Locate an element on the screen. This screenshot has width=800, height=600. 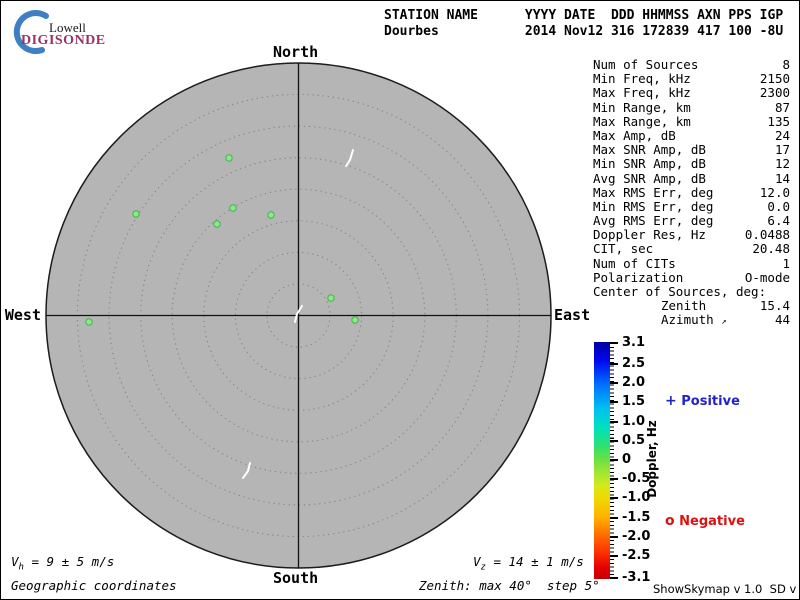
stat-row: Doppler Res, Hz 0.0488 is located at coordinates (691, 235).